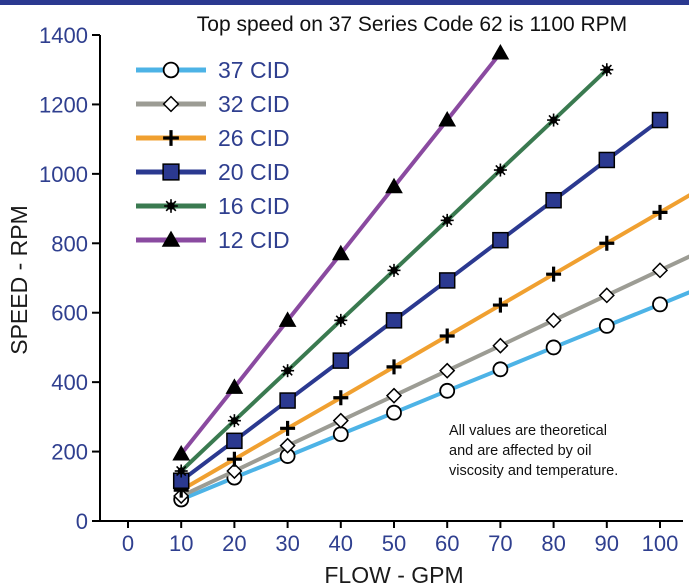 This screenshot has width=689, height=586. What do you see at coordinates (254, 172) in the screenshot?
I see `legend-label: 20 CID` at bounding box center [254, 172].